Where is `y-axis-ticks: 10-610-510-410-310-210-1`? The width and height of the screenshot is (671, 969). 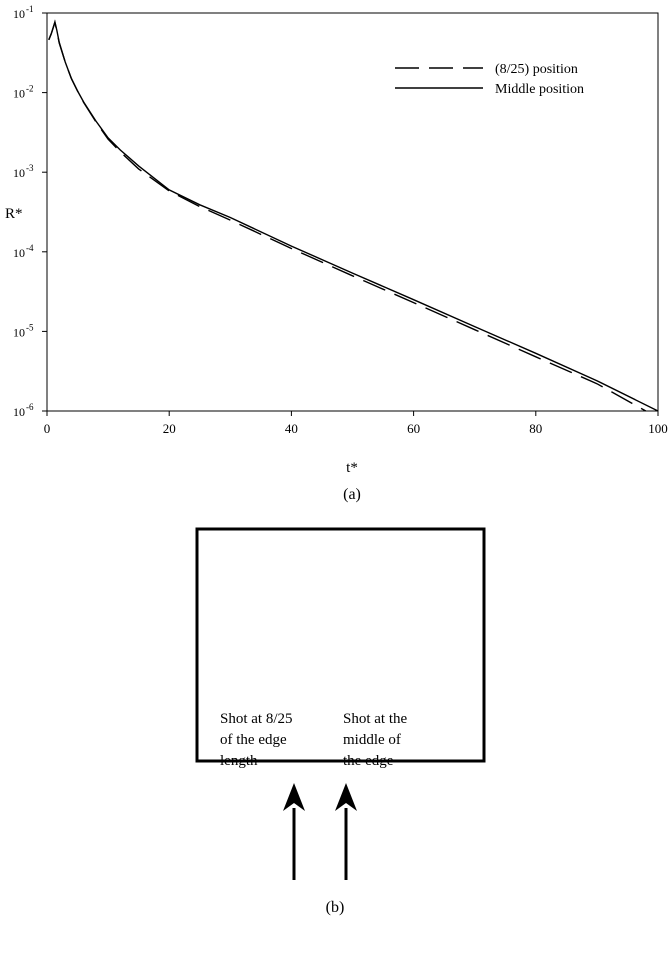
y-axis-ticks: 10-610-510-410-310-210-1 is located at coordinates (30, 211).